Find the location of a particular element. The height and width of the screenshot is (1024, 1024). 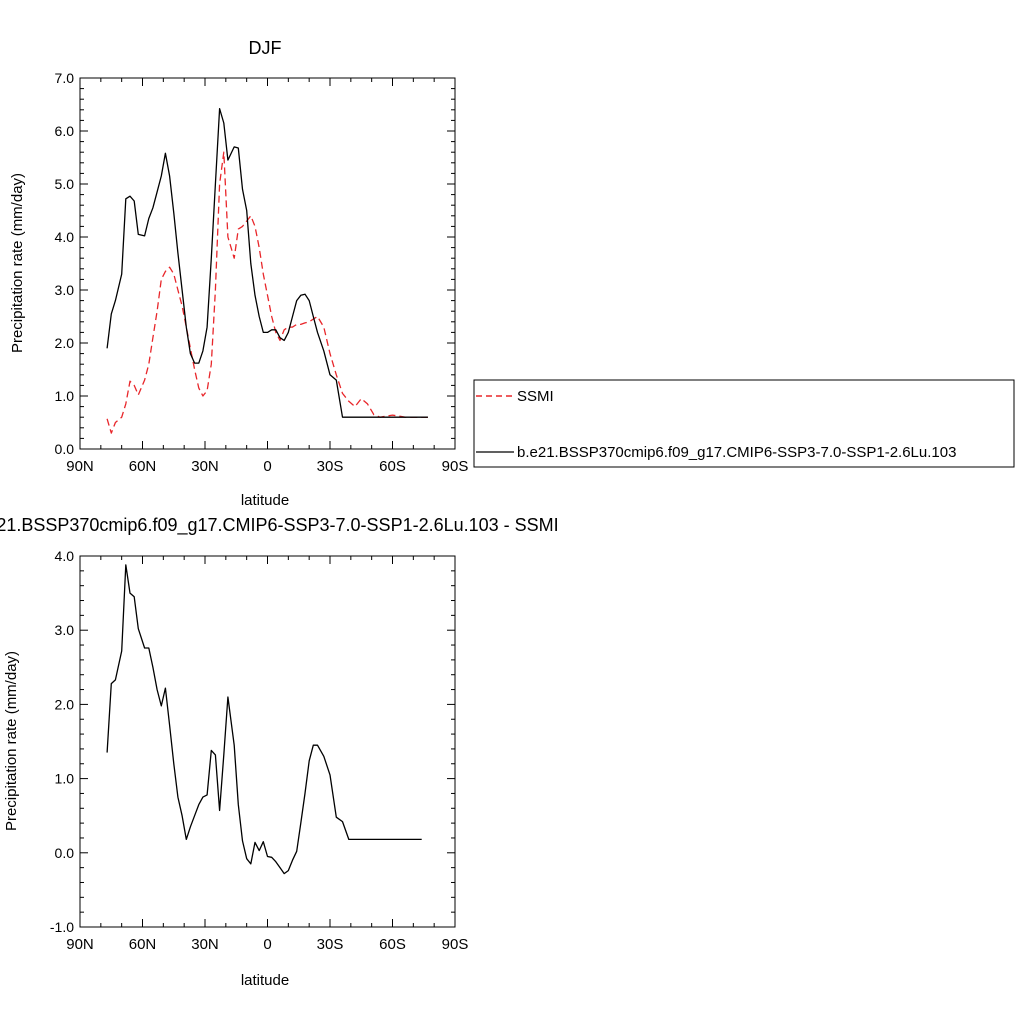

bottom-y-tick-label: 0.0 is located at coordinates (65, 853).